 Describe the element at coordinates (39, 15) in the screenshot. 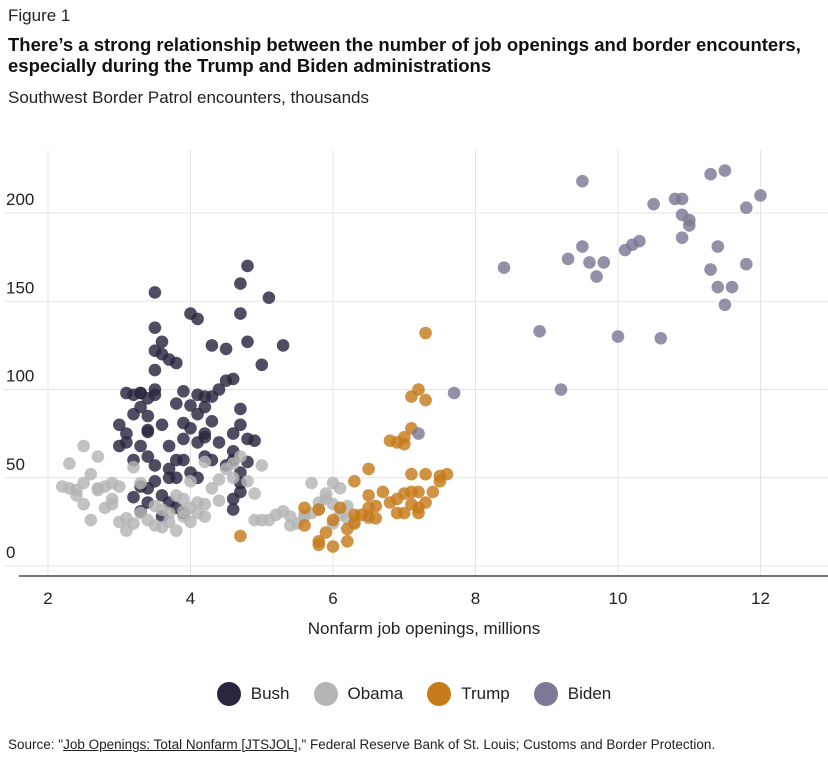

I see `figure-label: Figure 1` at that location.